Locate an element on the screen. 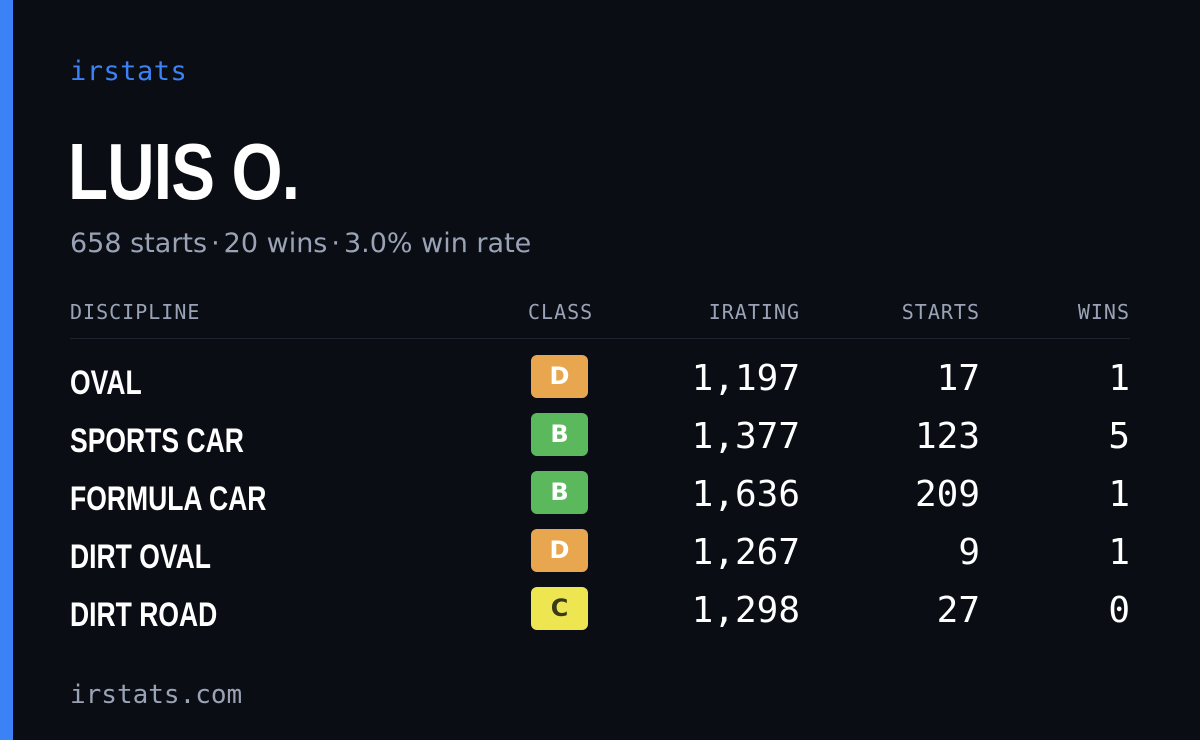 Image resolution: width=1200 pixels, height=740 pixels. table-header: DISCIPLINE CLASS IRATING STARTS WINS is located at coordinates (600, 319).